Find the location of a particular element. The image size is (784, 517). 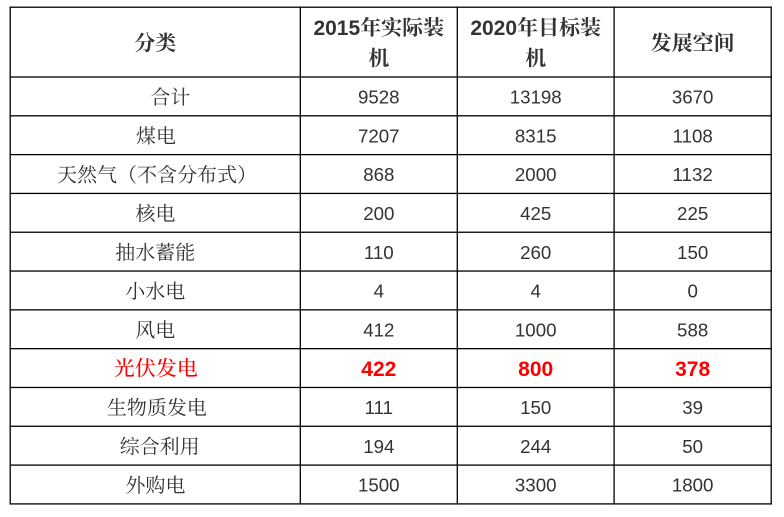

svg-text: 1000 is located at coordinates (536, 329).